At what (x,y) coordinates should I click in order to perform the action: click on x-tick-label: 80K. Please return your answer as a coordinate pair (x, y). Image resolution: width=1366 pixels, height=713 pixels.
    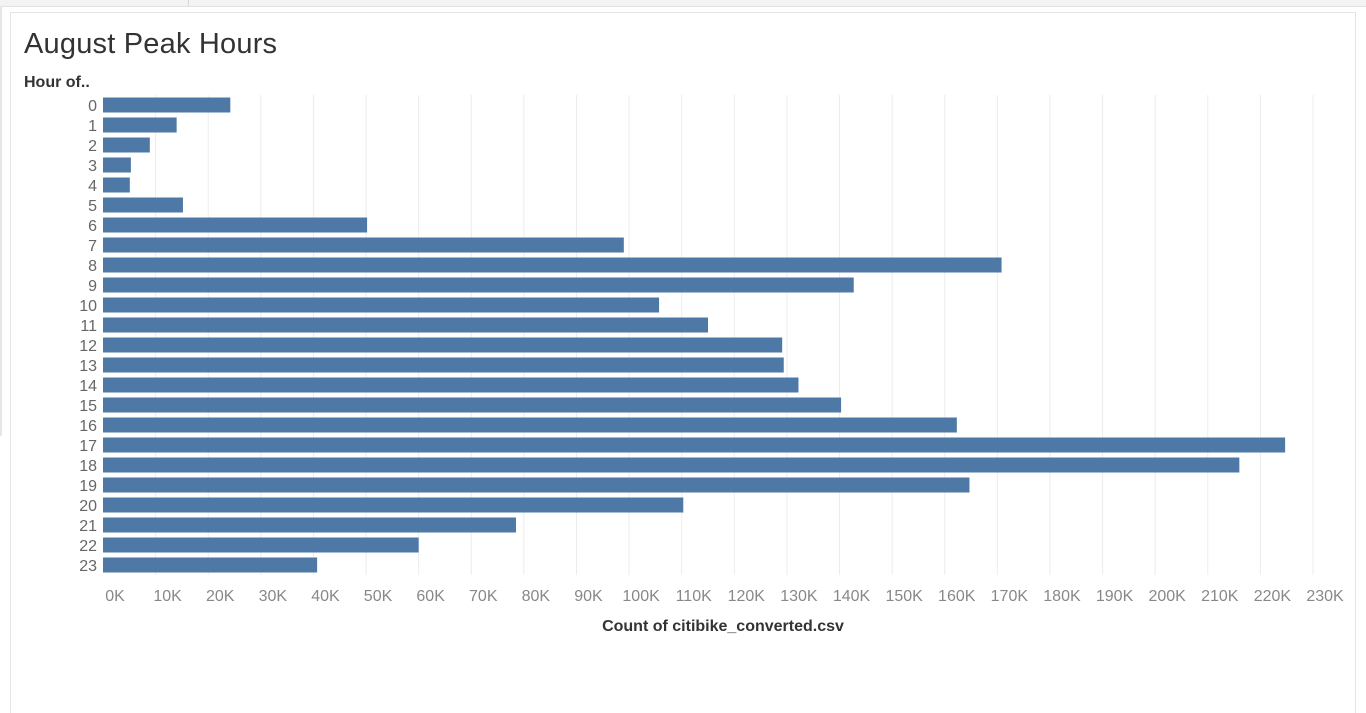
    Looking at the image, I should click on (536, 596).